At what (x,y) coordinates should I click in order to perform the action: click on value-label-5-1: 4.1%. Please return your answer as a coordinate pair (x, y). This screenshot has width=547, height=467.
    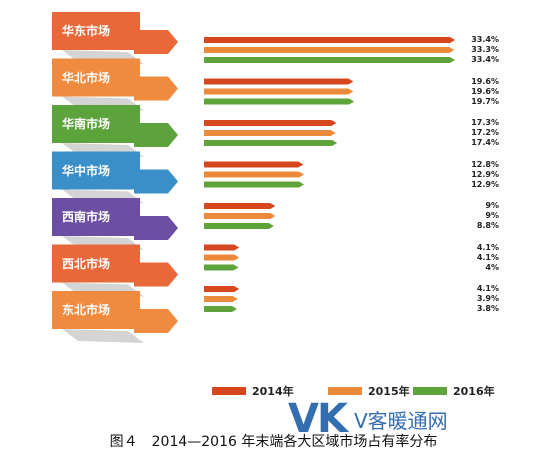
    Looking at the image, I should click on (487, 257).